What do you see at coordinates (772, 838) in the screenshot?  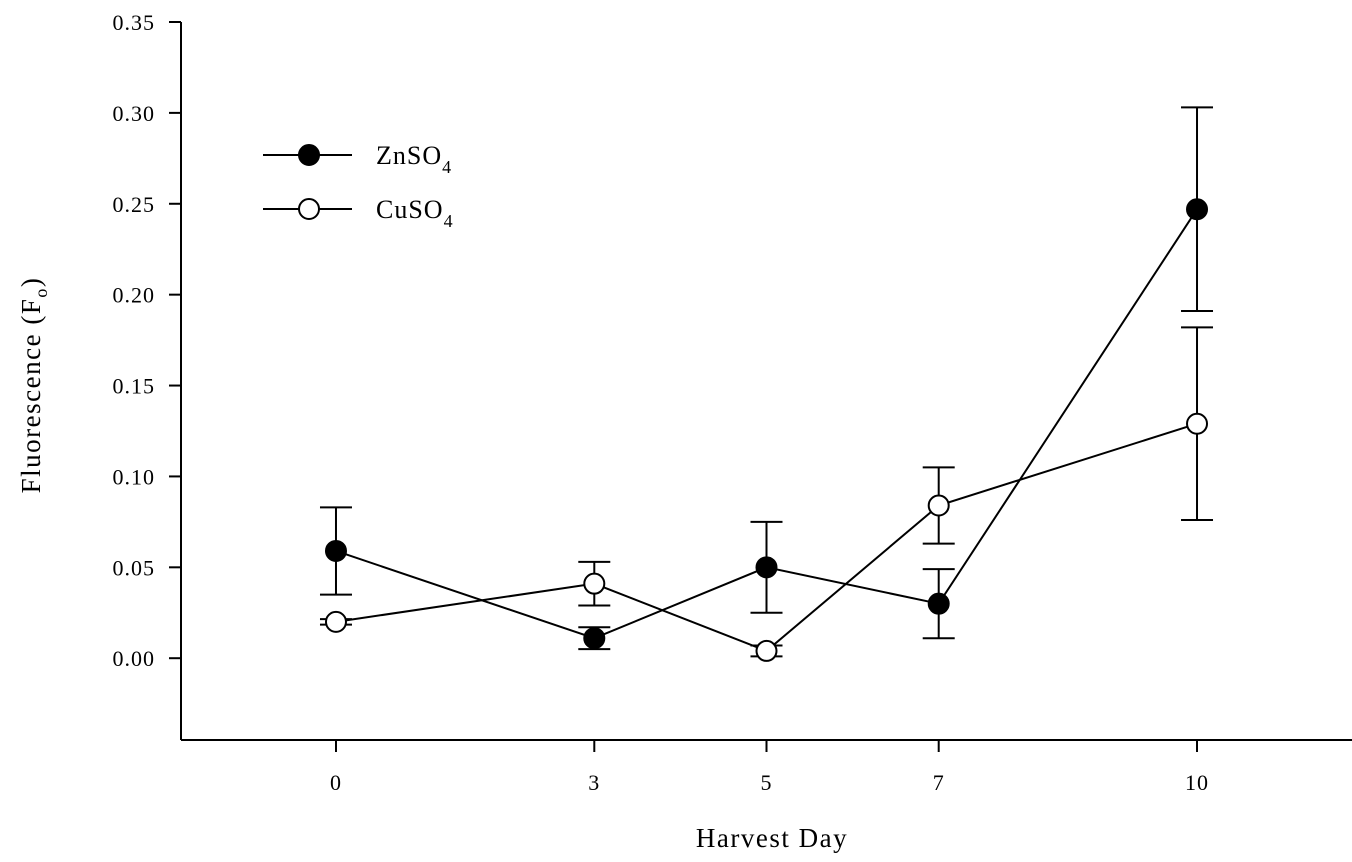 I see `x-axis-title: Harvest Day` at bounding box center [772, 838].